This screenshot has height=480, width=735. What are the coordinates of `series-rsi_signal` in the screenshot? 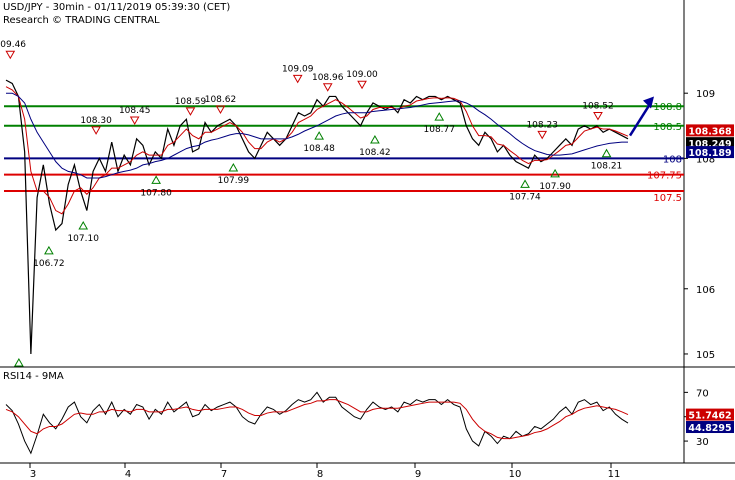 It's located at (317, 419).